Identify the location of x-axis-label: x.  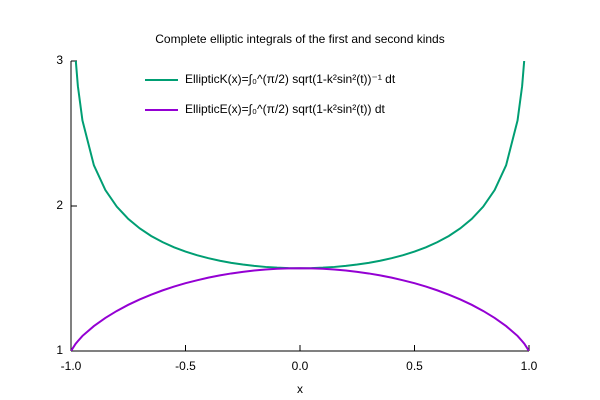
(300, 389).